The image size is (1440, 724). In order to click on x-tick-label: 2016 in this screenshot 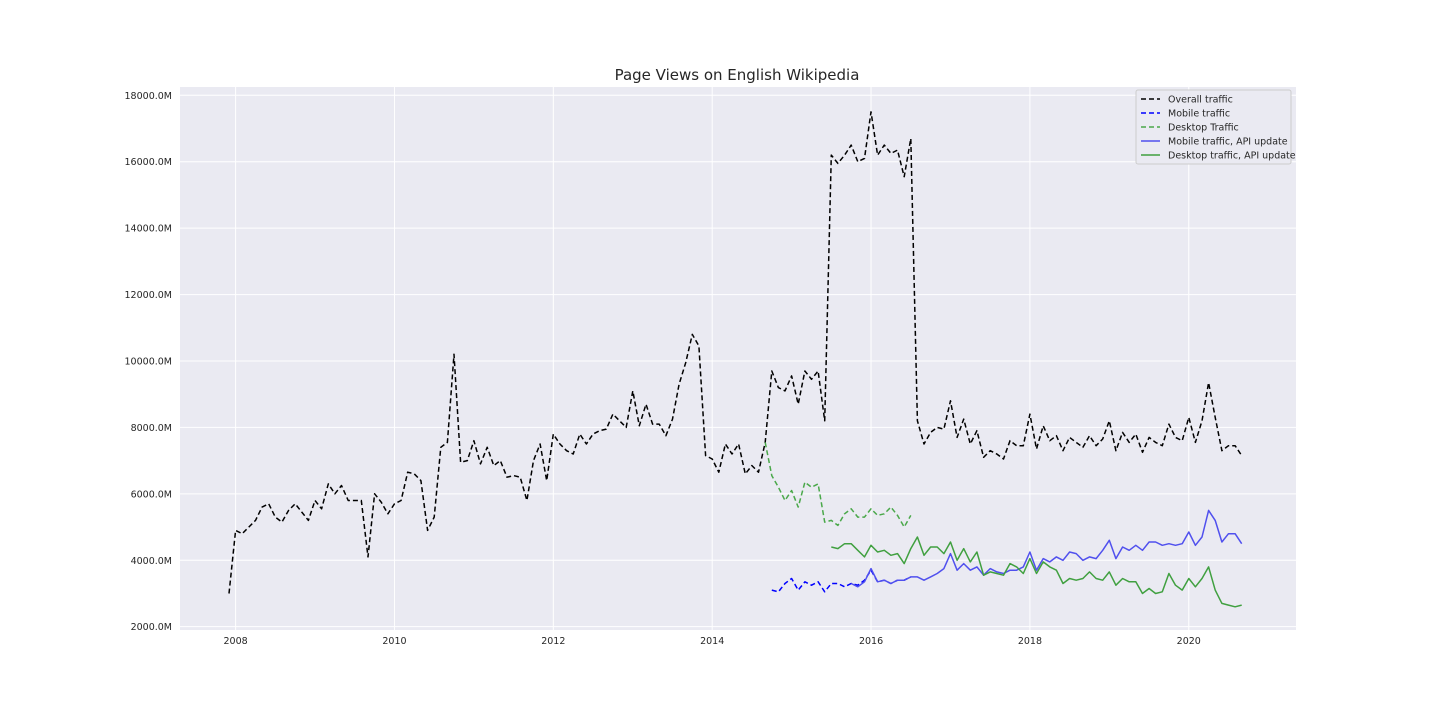, I will do `click(871, 641)`.